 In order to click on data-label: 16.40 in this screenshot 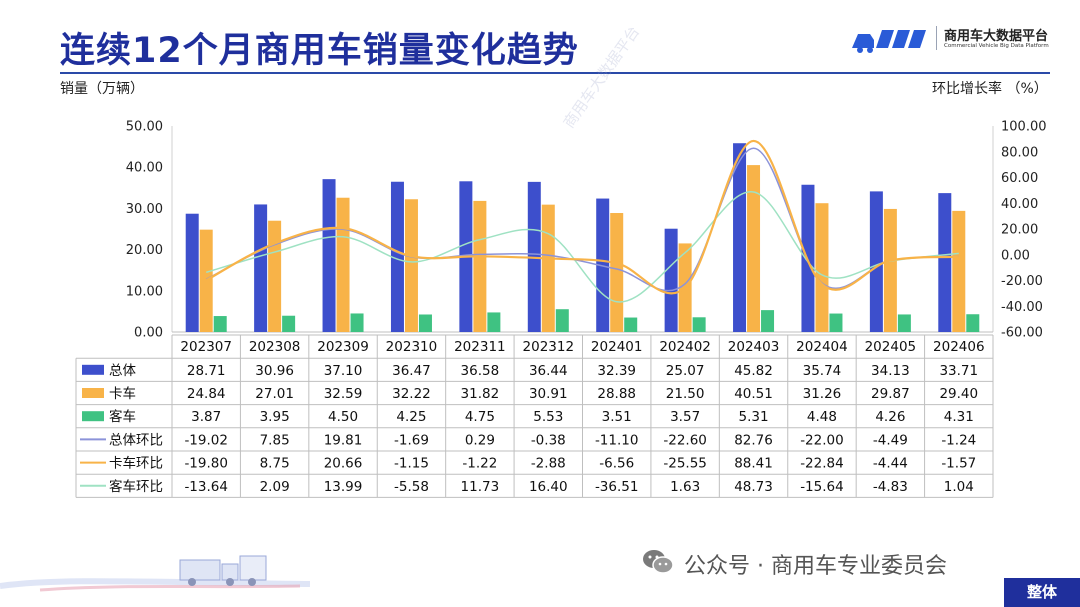, I will do `click(548, 487)`.